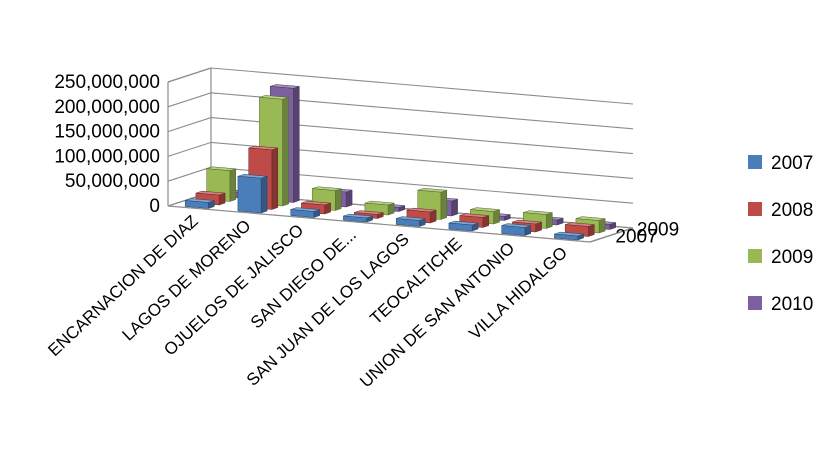 Image resolution: width=828 pixels, height=457 pixels. I want to click on y-tick-label: 0, so click(154, 206).